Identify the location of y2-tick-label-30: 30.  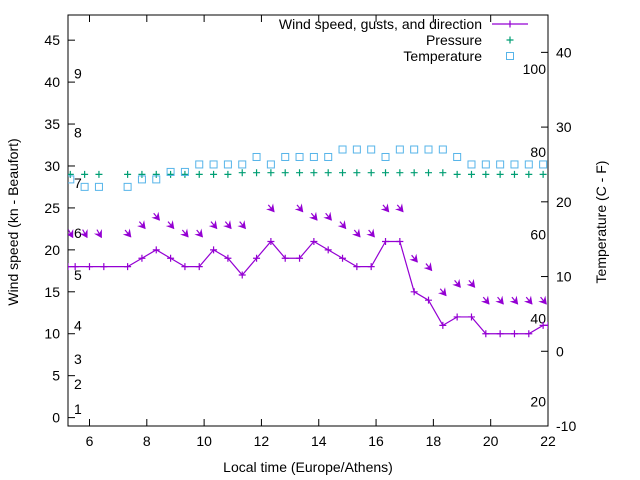
(564, 127).